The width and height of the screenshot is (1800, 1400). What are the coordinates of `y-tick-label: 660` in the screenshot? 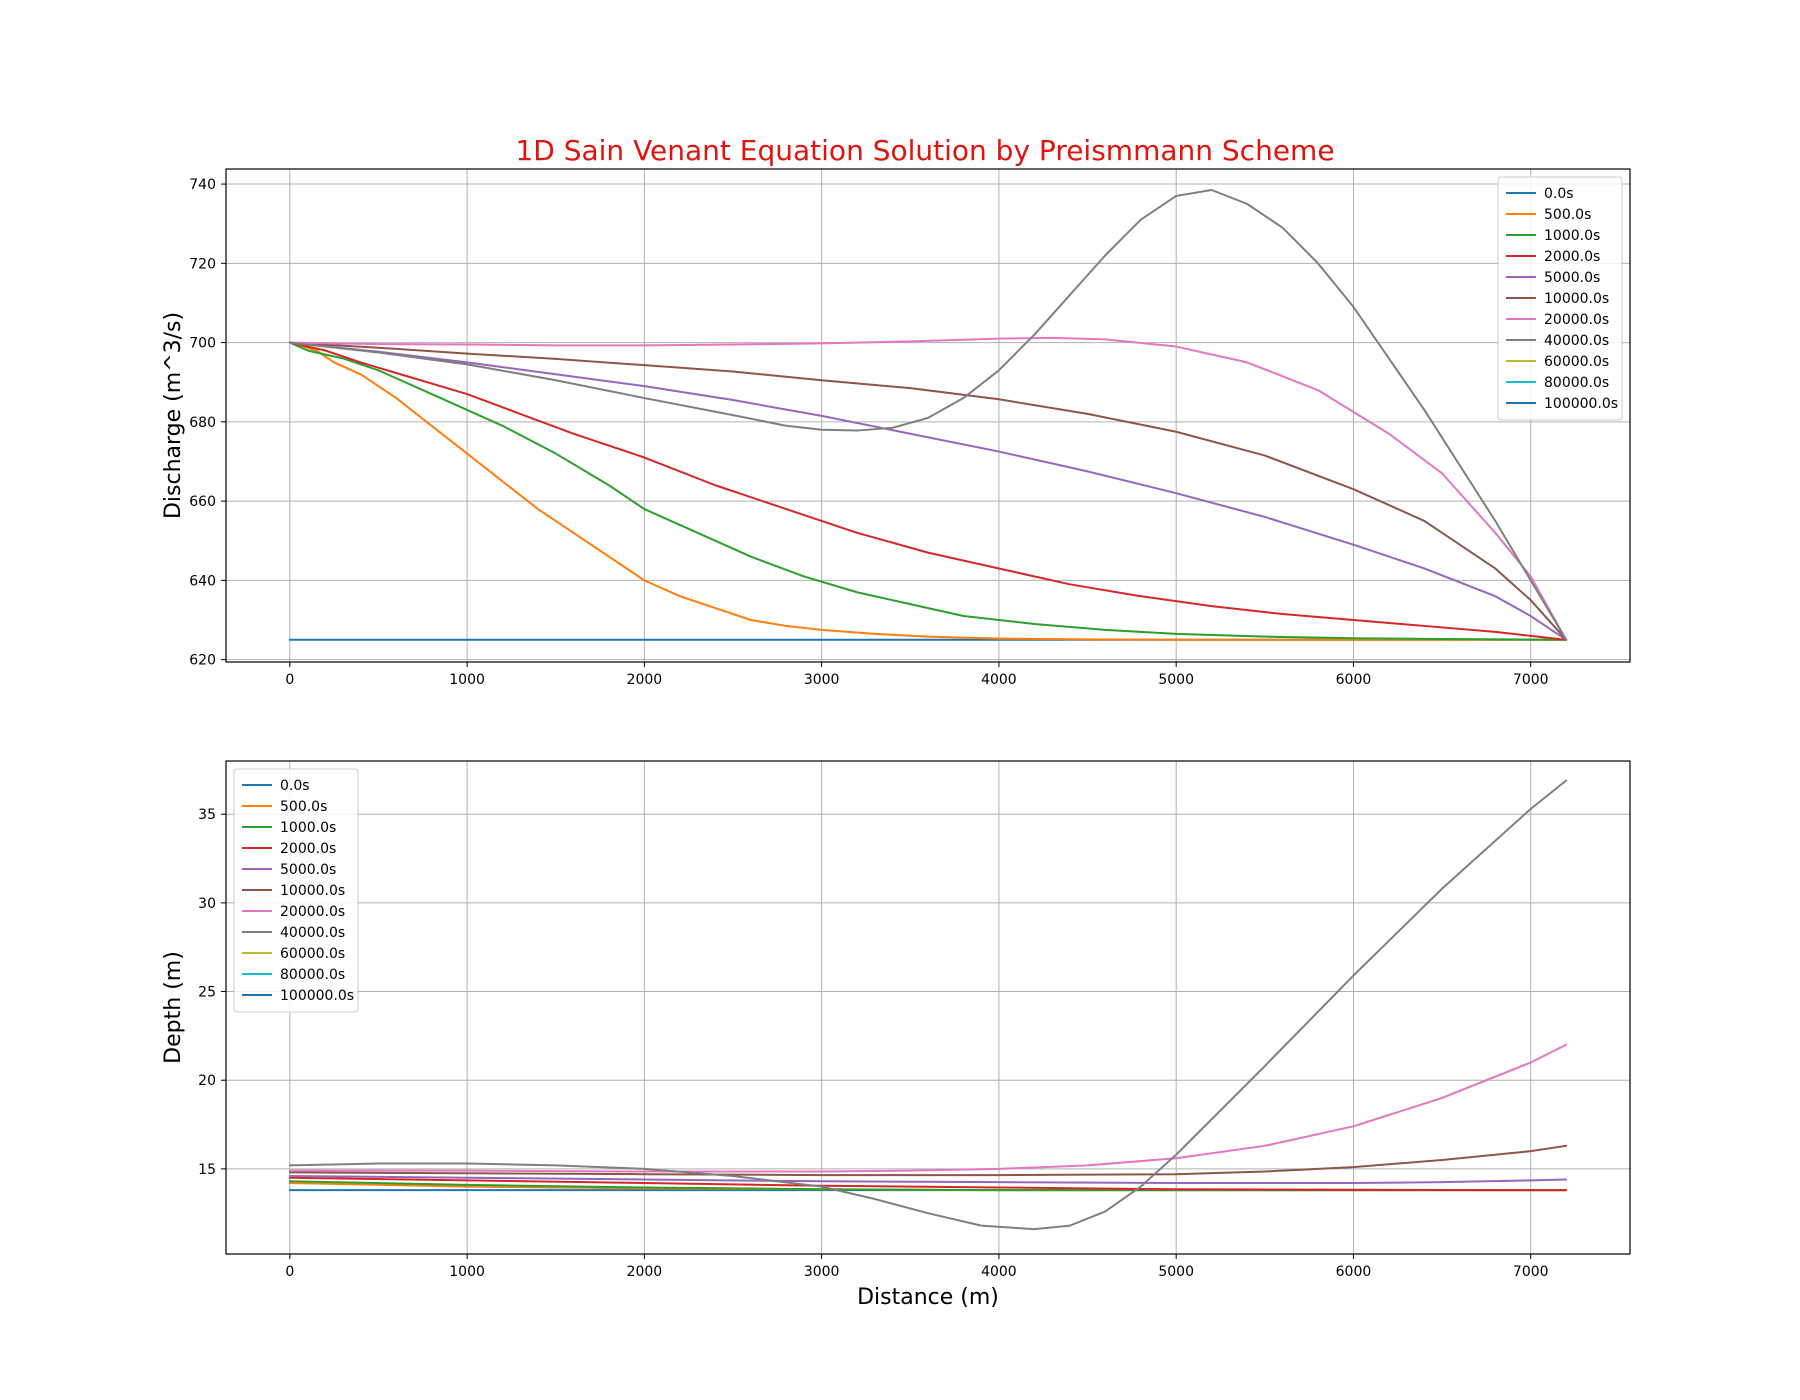 It's located at (202, 502).